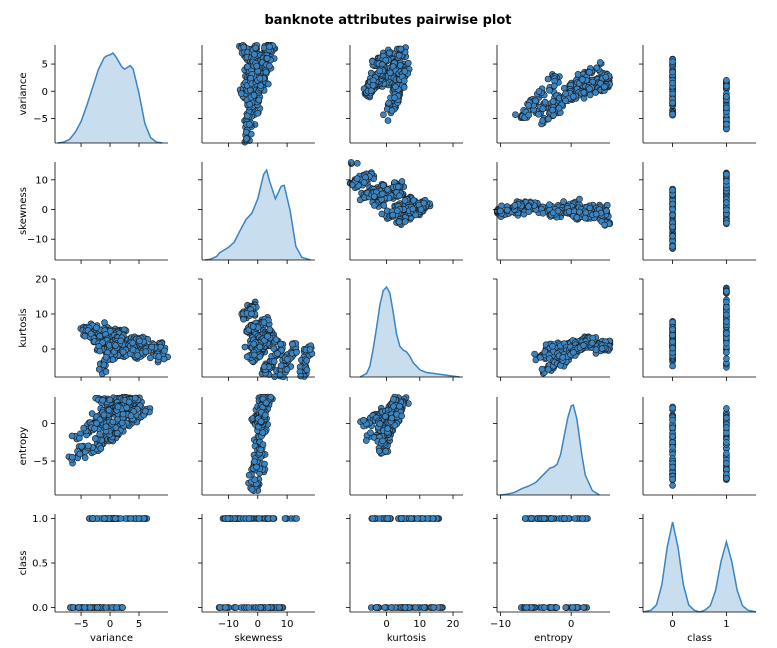  What do you see at coordinates (139, 624) in the screenshot?
I see `x-tick-label: 5` at bounding box center [139, 624].